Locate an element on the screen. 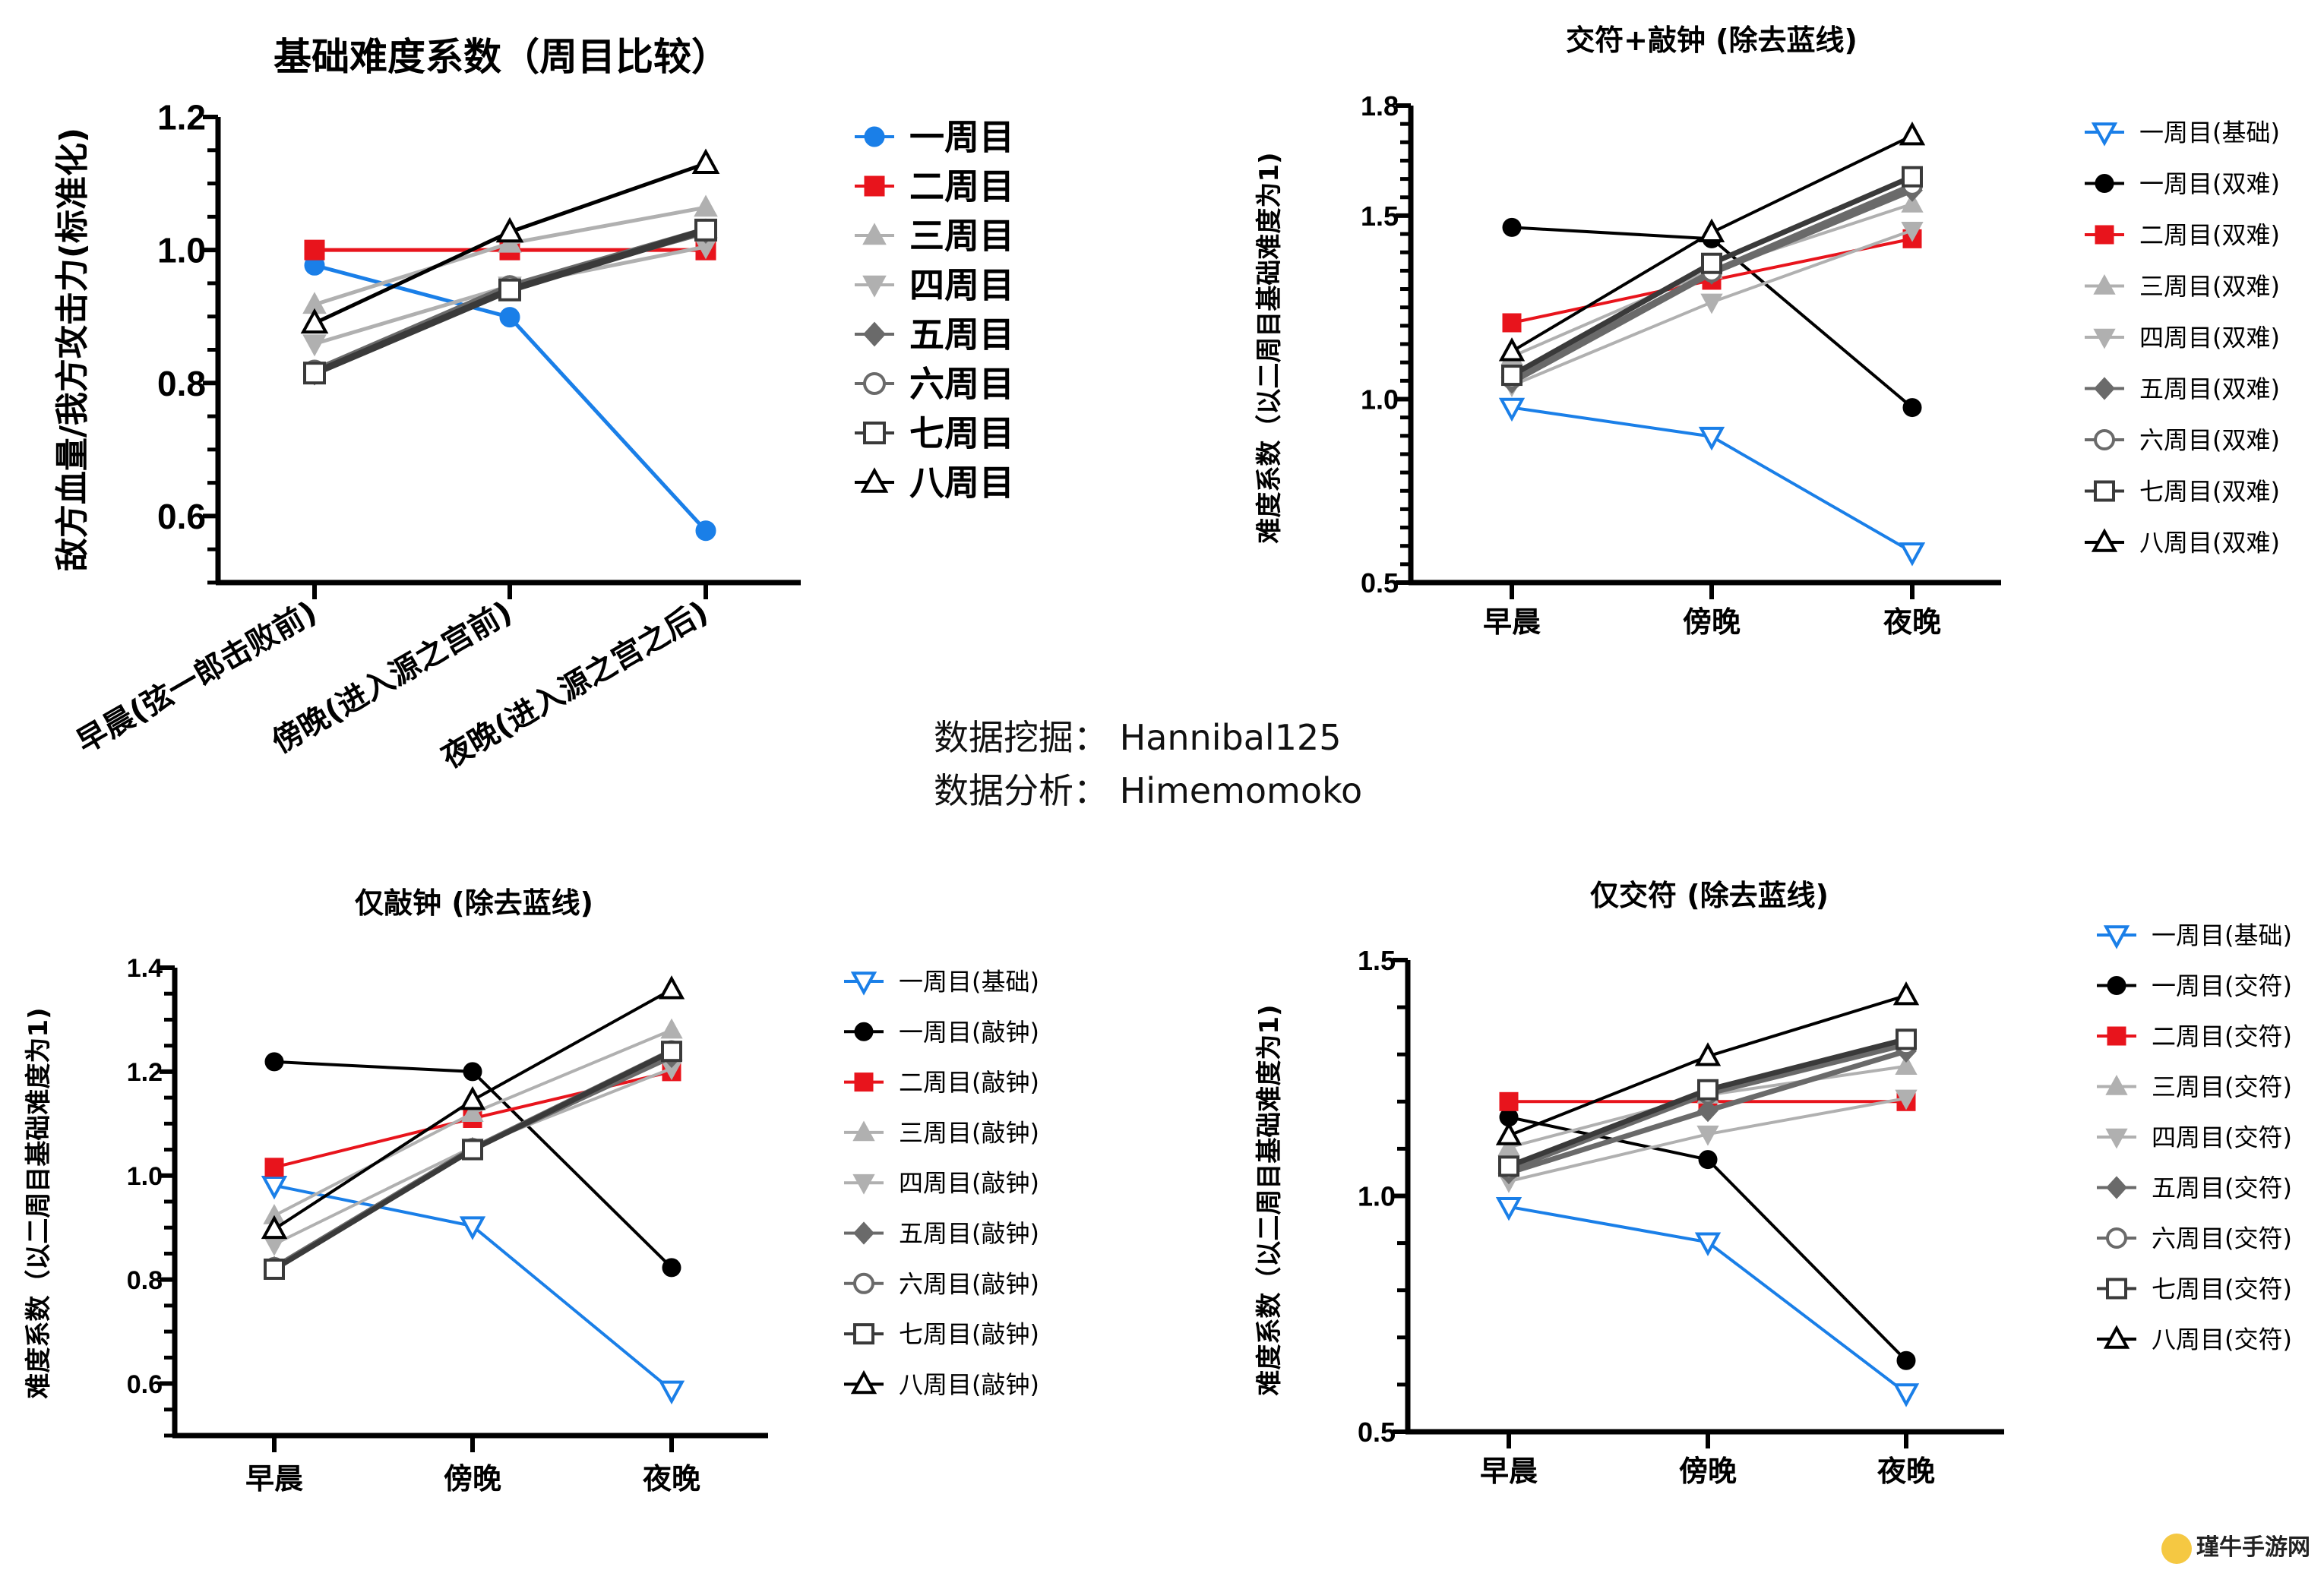  legend-label: 七周目(敲钟) is located at coordinates (969, 1334).